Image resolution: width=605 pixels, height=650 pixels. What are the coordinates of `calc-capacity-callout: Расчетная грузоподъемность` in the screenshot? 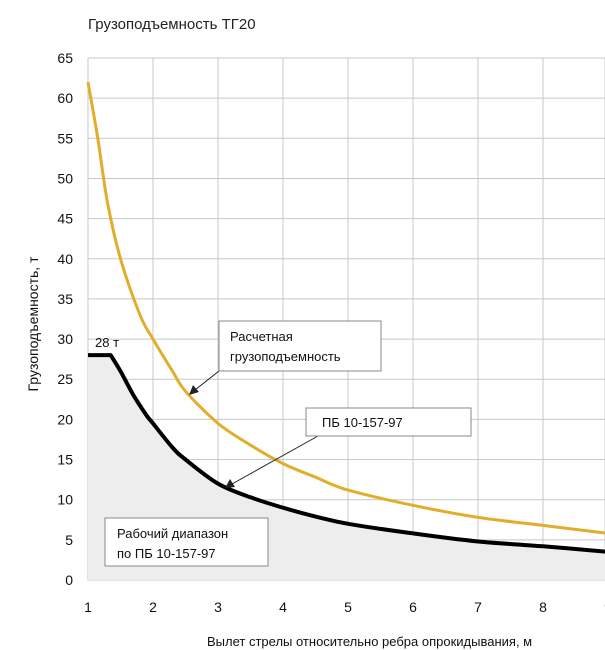 It's located at (285, 357).